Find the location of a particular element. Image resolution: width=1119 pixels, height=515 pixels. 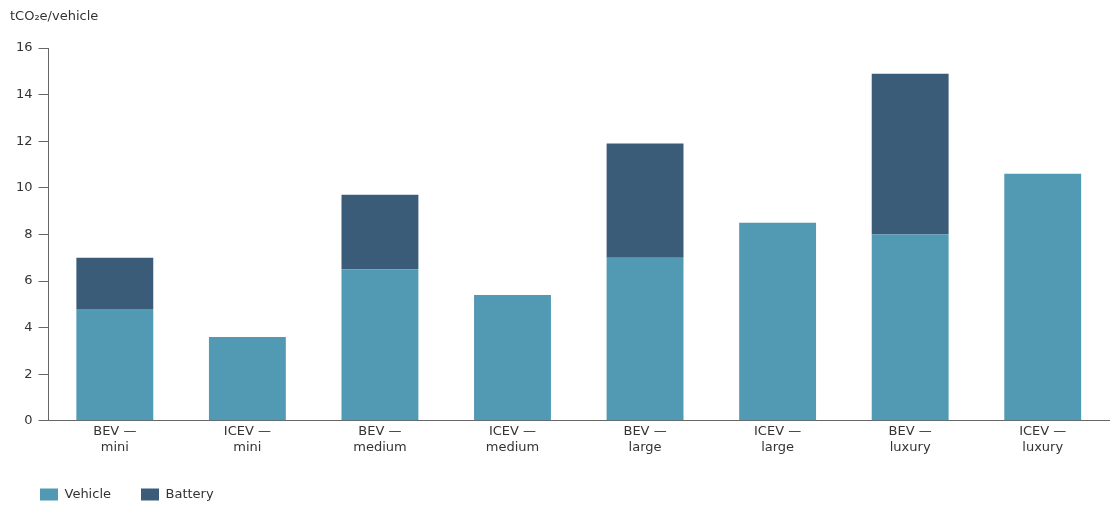

y-tick-label: 16 is located at coordinates (24, 47).